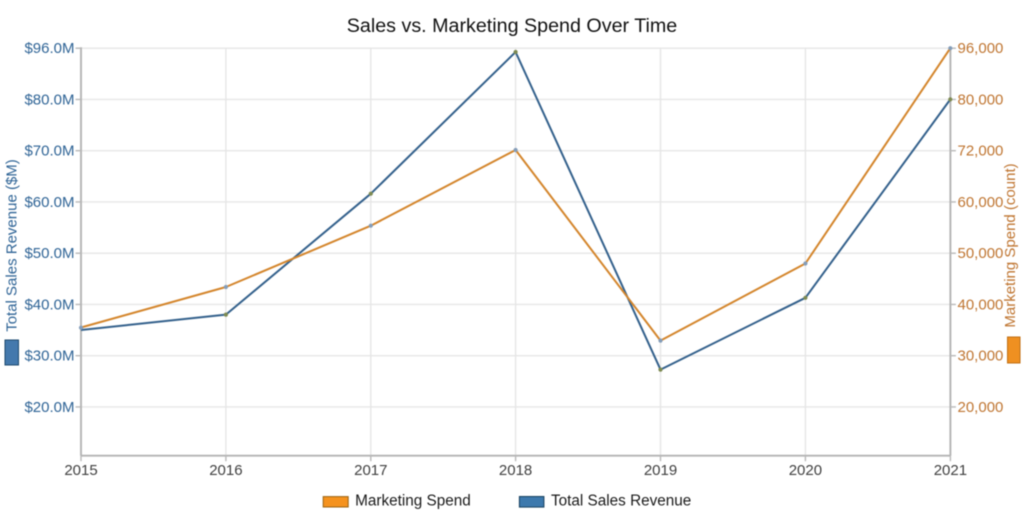 The width and height of the screenshot is (1024, 527). What do you see at coordinates (49, 48) in the screenshot?
I see `svg-text: $96.0M` at bounding box center [49, 48].